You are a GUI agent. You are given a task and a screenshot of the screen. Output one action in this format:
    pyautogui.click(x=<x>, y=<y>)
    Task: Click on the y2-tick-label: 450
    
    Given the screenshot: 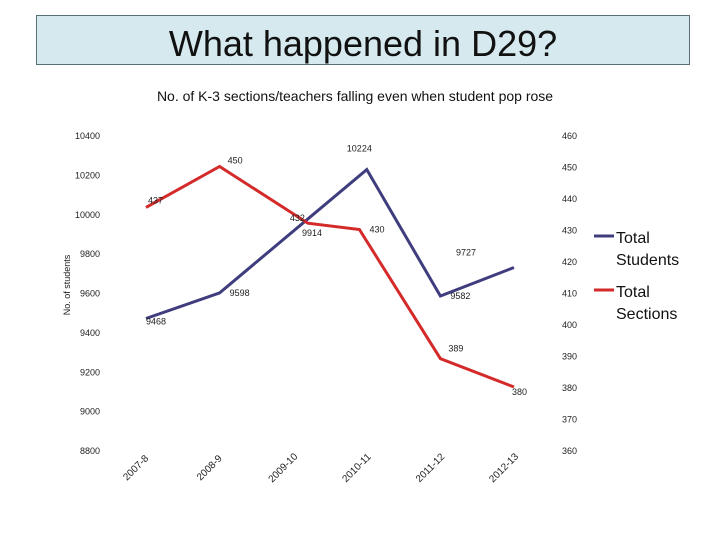 What is the action you would take?
    pyautogui.click(x=569, y=168)
    